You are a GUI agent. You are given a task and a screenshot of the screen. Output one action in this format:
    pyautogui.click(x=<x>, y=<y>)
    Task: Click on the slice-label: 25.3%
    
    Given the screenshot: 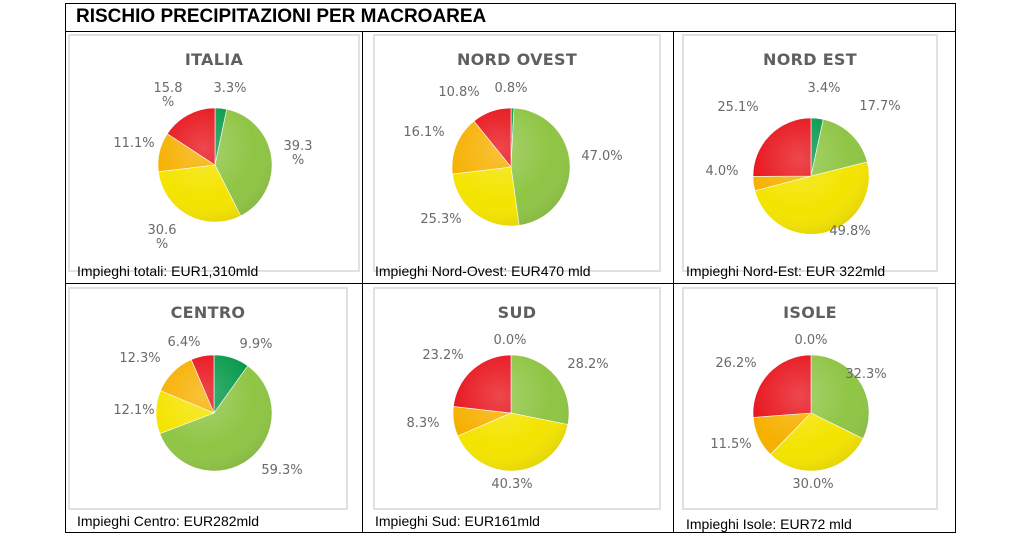 What is the action you would take?
    pyautogui.click(x=440, y=219)
    